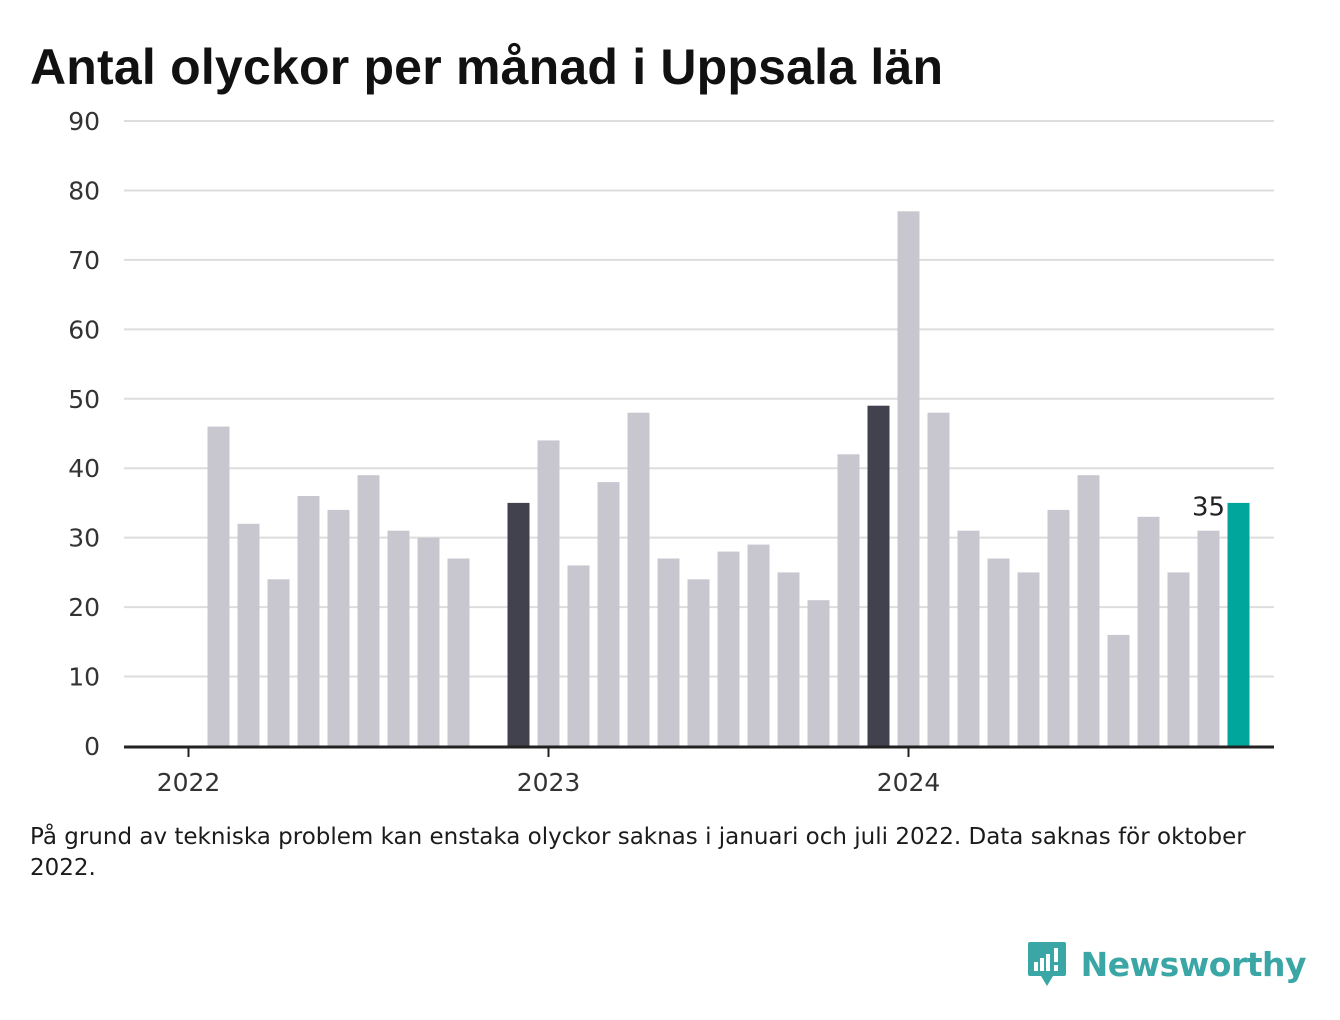 This screenshot has width=1340, height=1020. I want to click on x-tick-label: 2024, so click(909, 782).